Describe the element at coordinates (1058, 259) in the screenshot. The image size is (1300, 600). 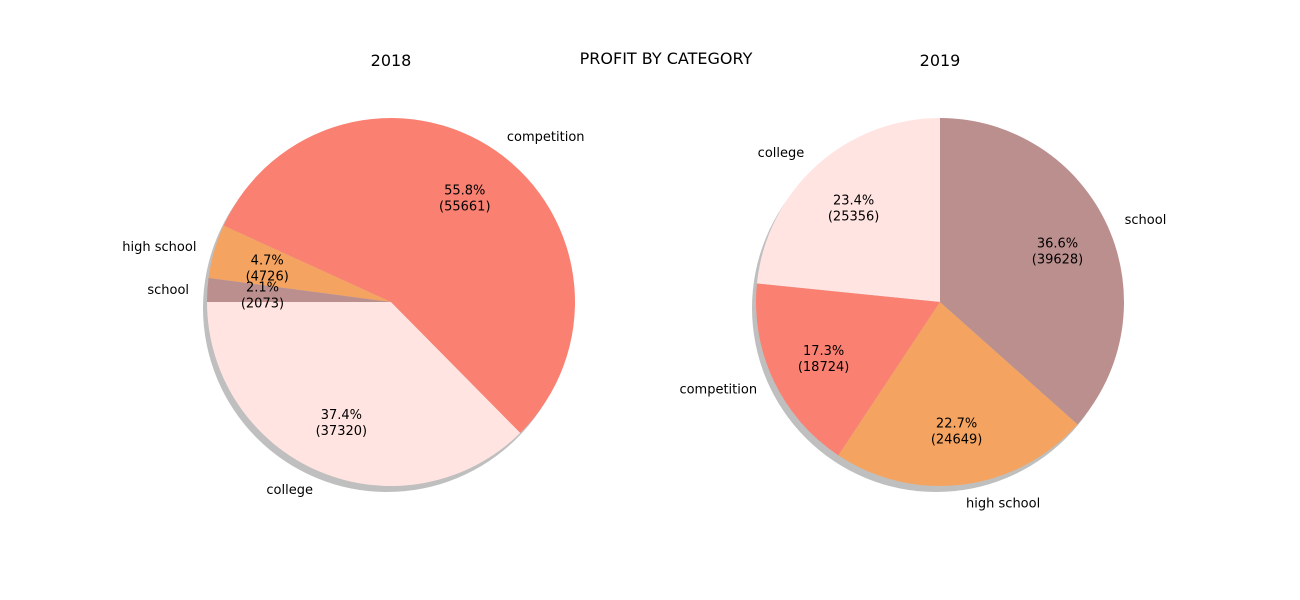
I see `value-label-school-2019: (39628)` at that location.